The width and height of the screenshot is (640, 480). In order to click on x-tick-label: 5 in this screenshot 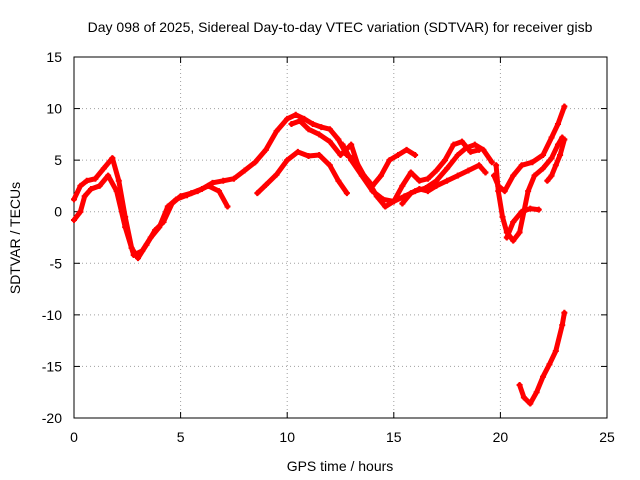, I will do `click(181, 437)`.